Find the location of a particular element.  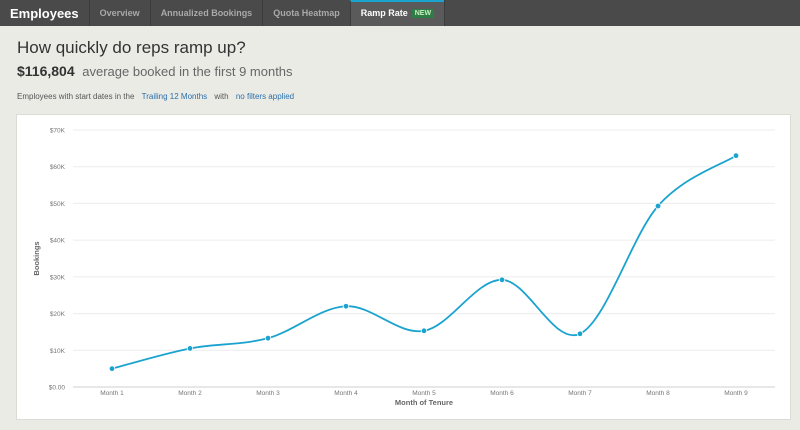

x-tick-label: Month 1 is located at coordinates (112, 393).